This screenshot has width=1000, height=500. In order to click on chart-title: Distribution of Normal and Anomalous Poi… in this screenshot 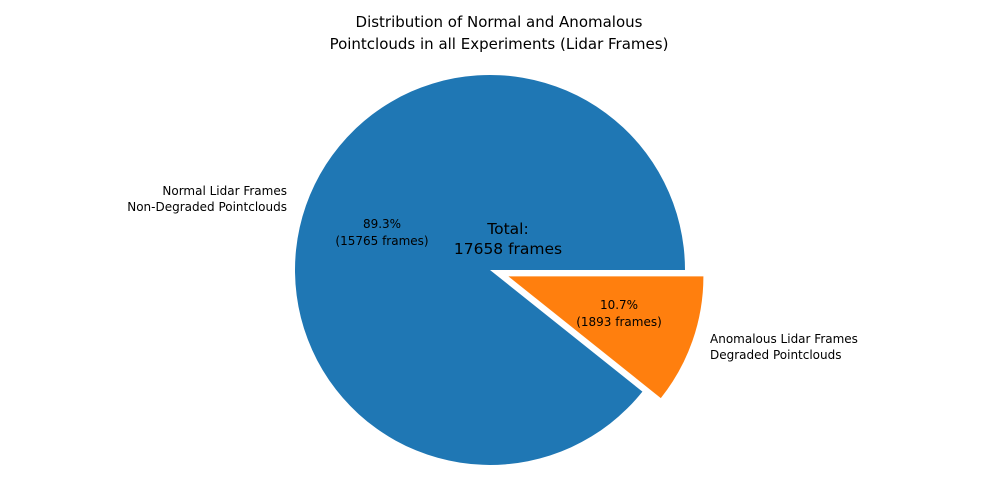, I will do `click(499, 33)`.